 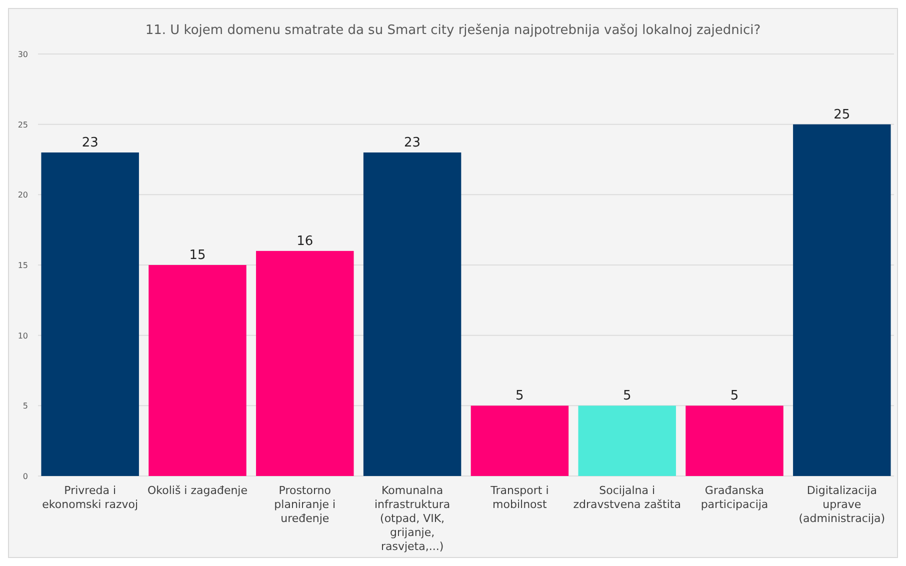 I want to click on y-tick-label: 30, so click(x=23, y=54).